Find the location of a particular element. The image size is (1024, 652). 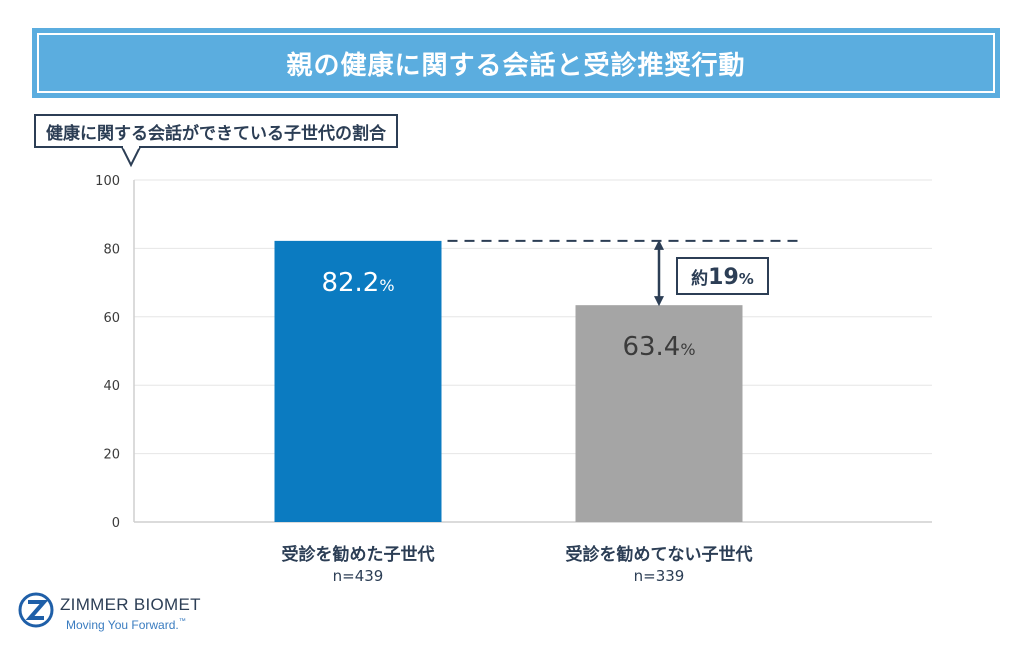

y-tick-label: 100 is located at coordinates (107, 181).